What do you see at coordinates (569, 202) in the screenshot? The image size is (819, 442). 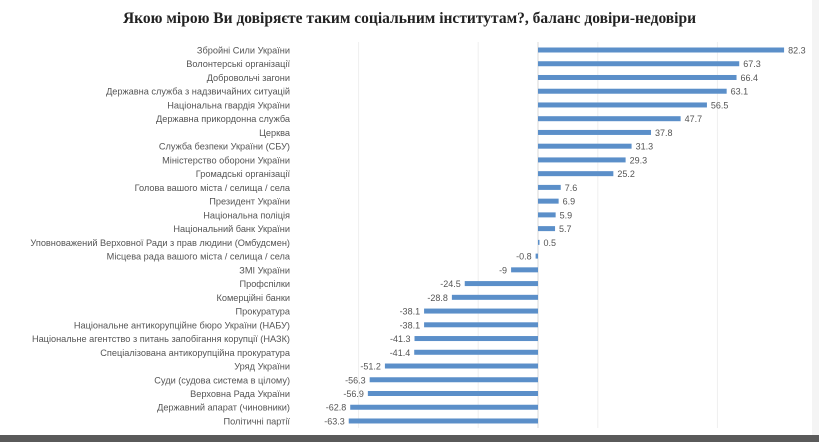 I see `data-label: 6.9` at bounding box center [569, 202].